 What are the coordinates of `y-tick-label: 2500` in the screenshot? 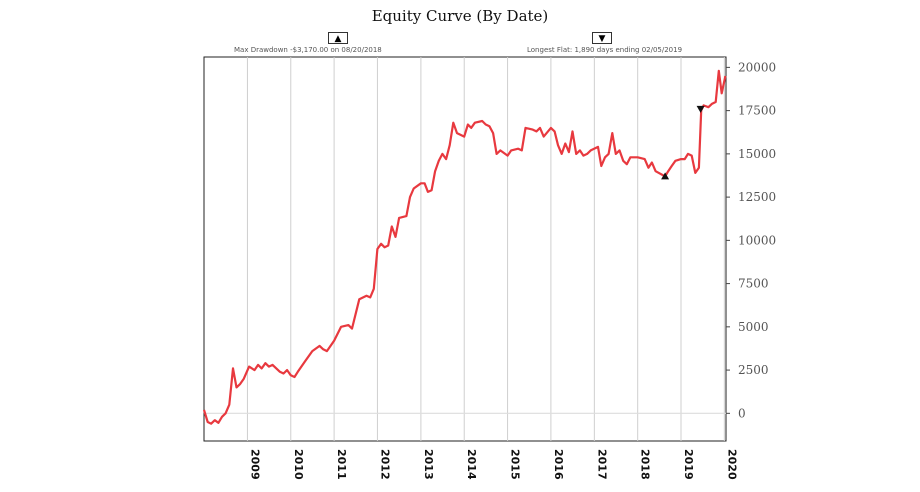 It's located at (753, 370).